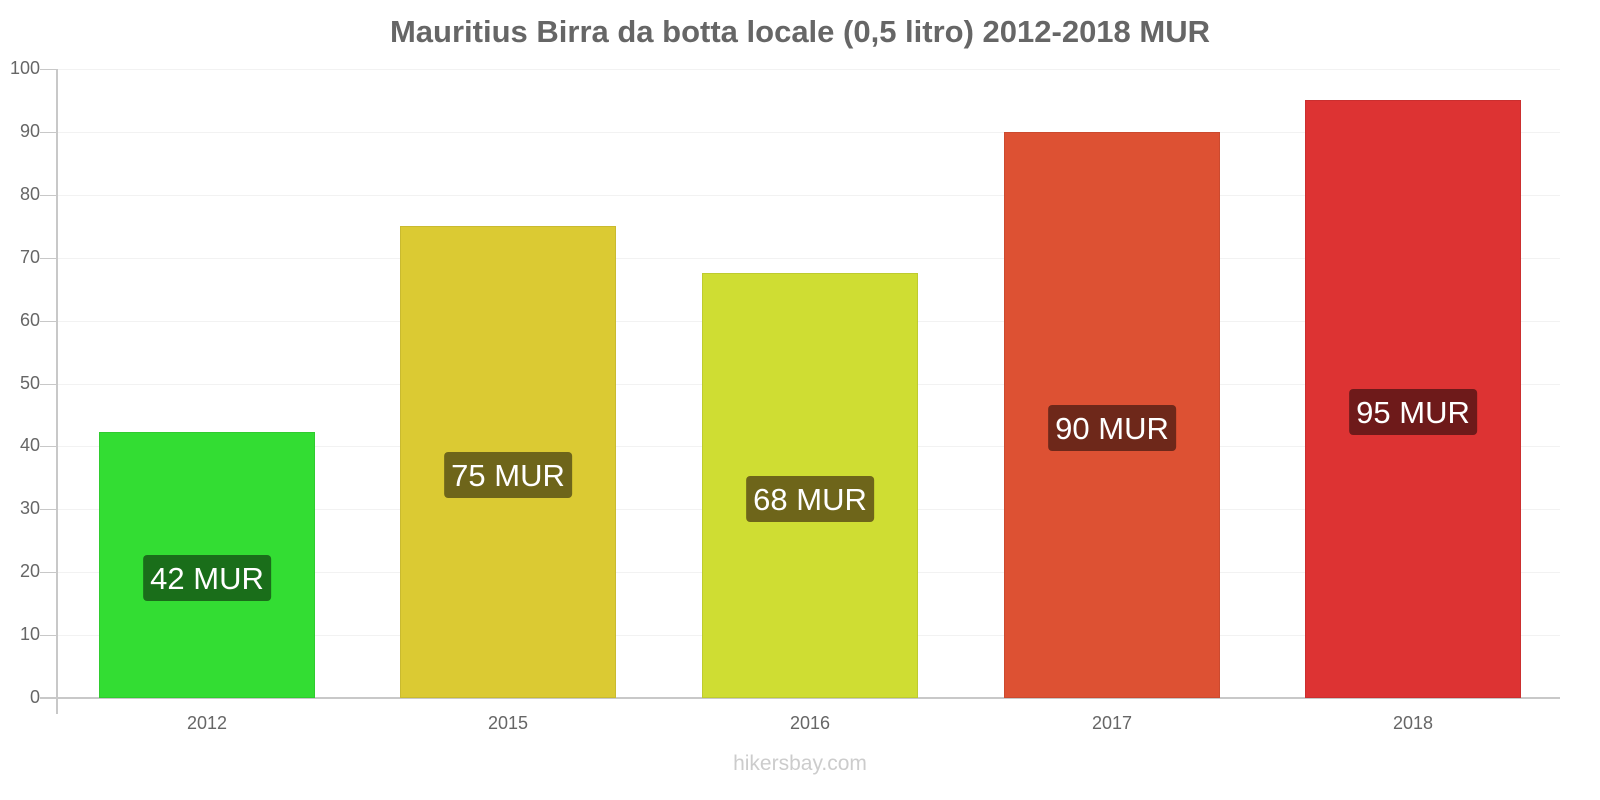  What do you see at coordinates (29, 320) in the screenshot?
I see `y-tick-label: 60` at bounding box center [29, 320].